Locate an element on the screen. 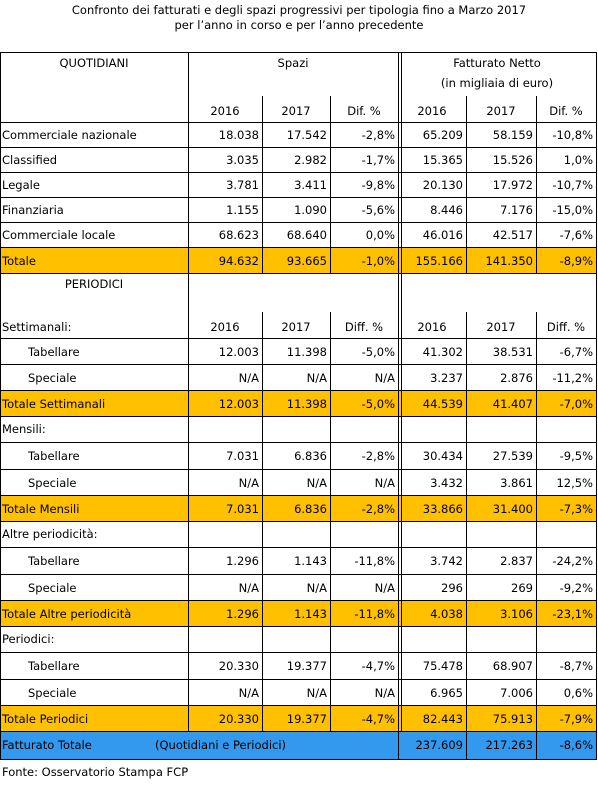 Image resolution: width=598 pixels, height=786 pixels. cell-value: 11.398 is located at coordinates (306, 352).